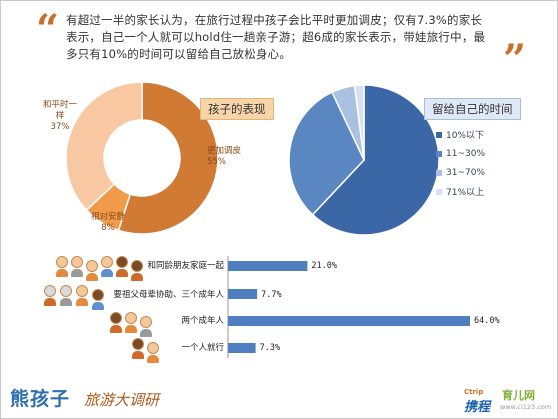  What do you see at coordinates (59, 110) in the screenshot?
I see `donut-label-same-name: 和平时一样` at bounding box center [59, 110].